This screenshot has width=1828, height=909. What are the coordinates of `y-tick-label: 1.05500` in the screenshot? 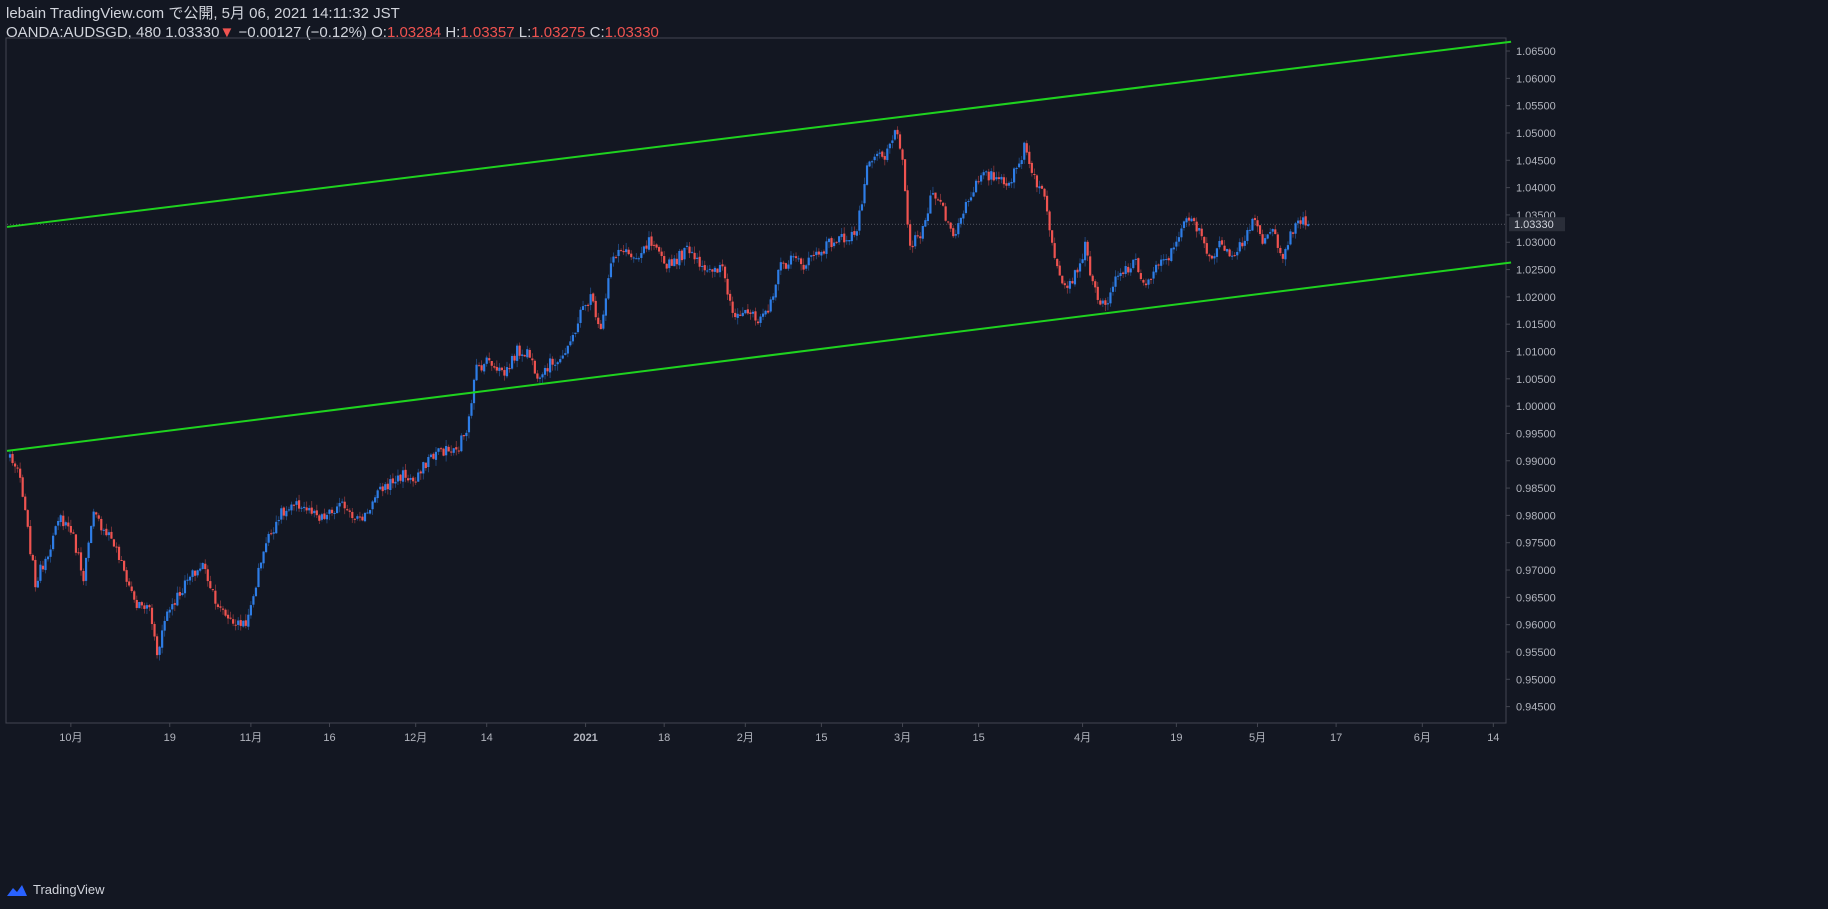 It's located at (1536, 107).